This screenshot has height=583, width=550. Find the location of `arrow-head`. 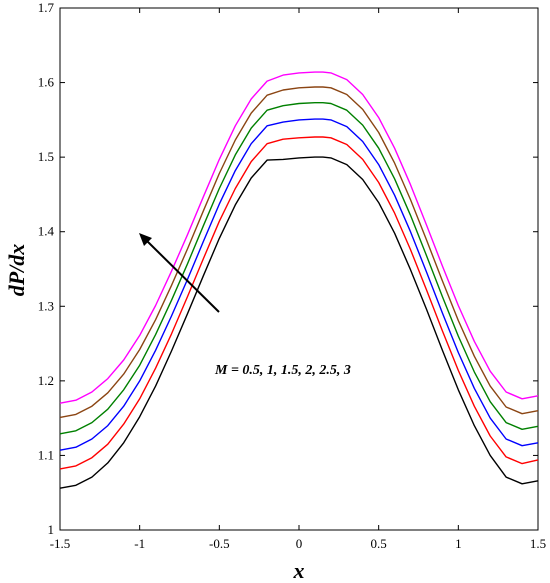

arrow-head is located at coordinates (145, 239).